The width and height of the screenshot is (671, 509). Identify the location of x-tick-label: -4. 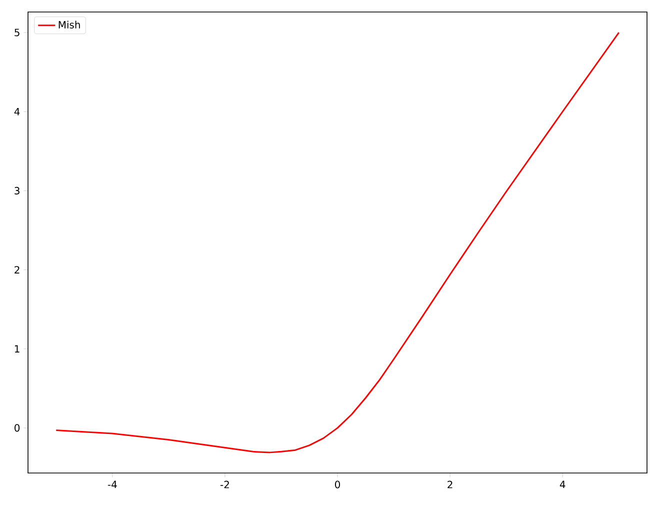
(112, 484).